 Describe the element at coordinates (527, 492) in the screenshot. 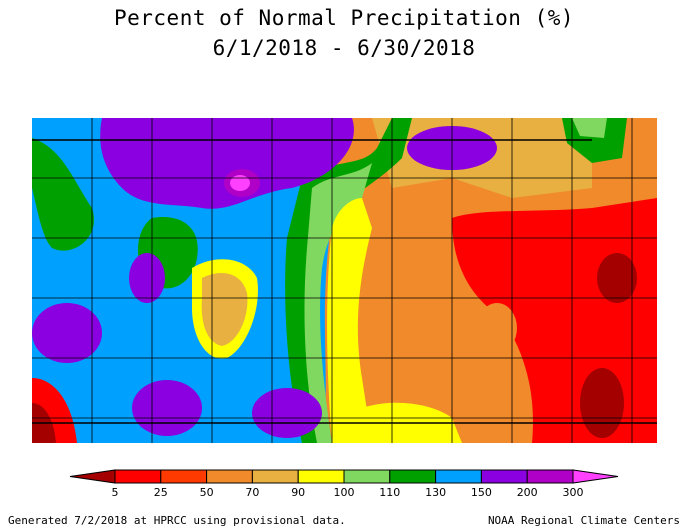

I see `legend-label: 200` at that location.